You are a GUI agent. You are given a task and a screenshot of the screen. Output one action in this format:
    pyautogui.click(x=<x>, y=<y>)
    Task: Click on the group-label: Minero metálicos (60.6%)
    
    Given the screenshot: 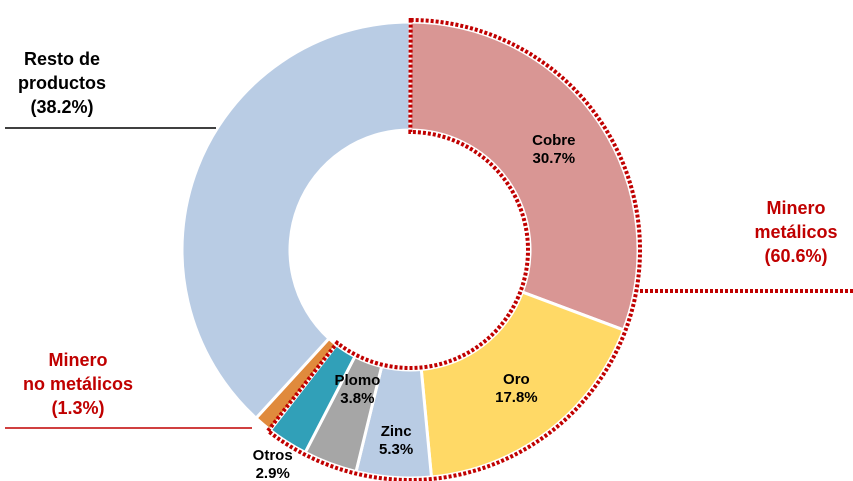 What is the action you would take?
    pyautogui.click(x=795, y=232)
    